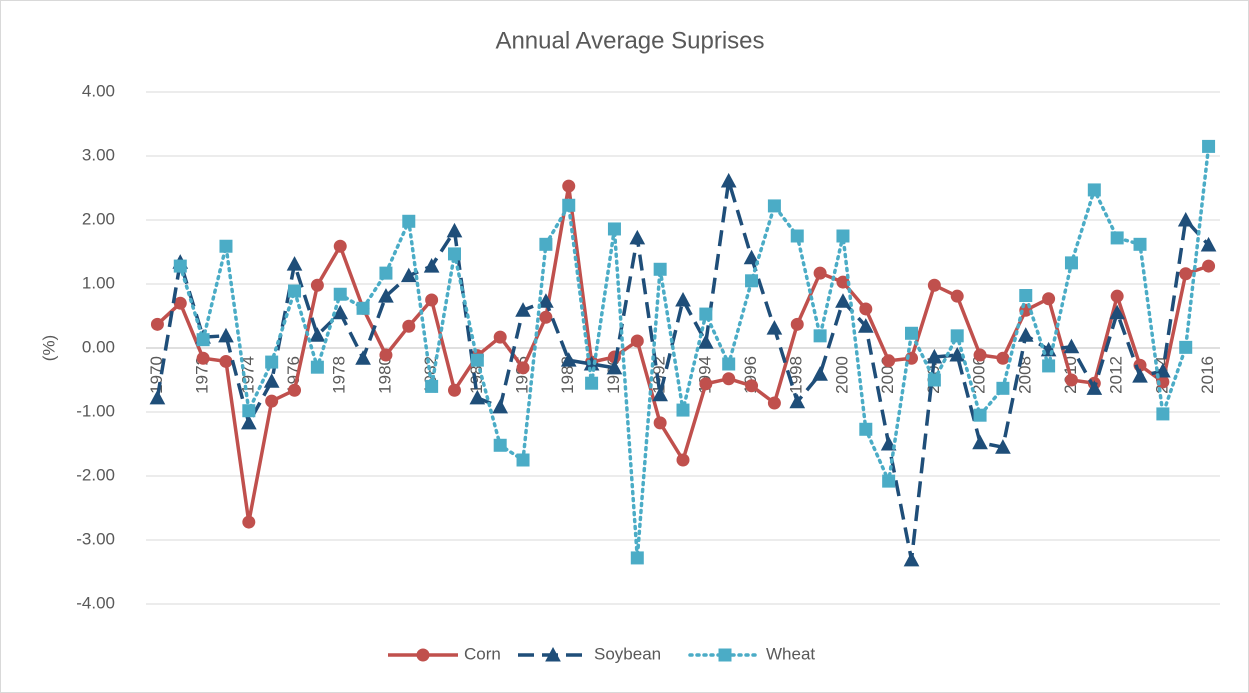  I want to click on y-tick-label: -4.00, so click(95, 602).